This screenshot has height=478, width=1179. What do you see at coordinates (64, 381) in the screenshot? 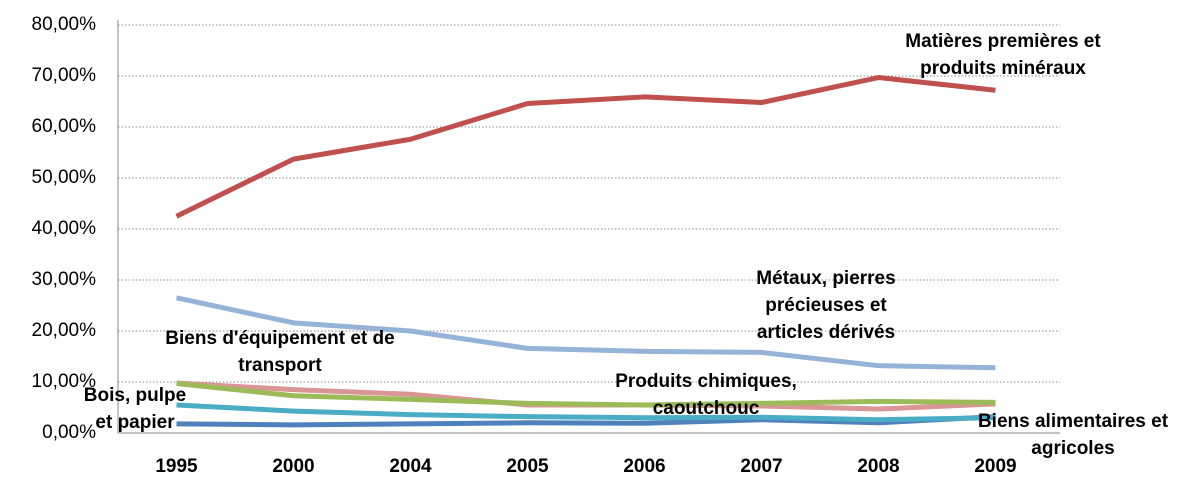
I see `y-tick-label: 10,00%` at bounding box center [64, 381].